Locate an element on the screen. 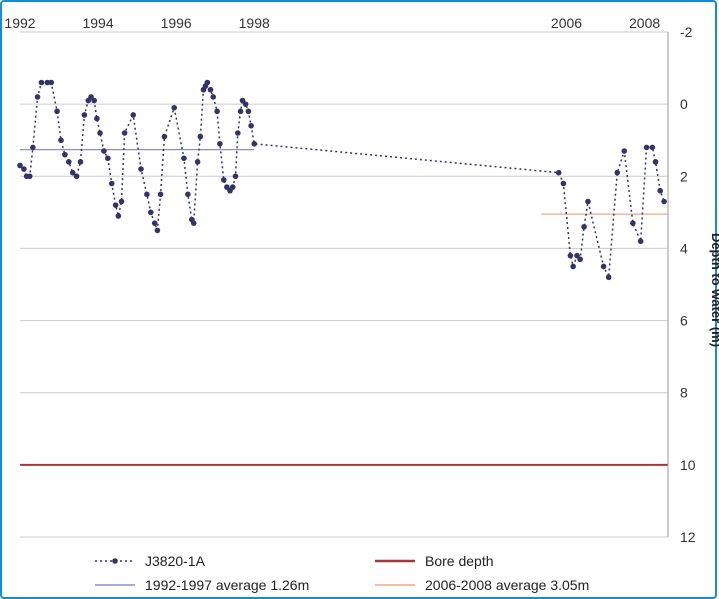 The width and height of the screenshot is (719, 599). legend-item: 2006-2008 average 3.05m is located at coordinates (482, 585).